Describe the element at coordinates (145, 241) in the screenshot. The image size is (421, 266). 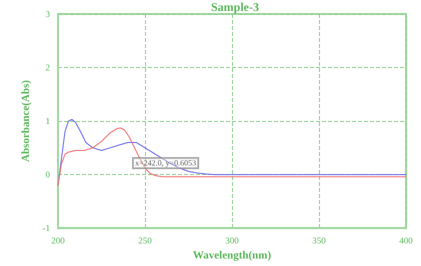
I see `x-tick-label: 250` at that location.